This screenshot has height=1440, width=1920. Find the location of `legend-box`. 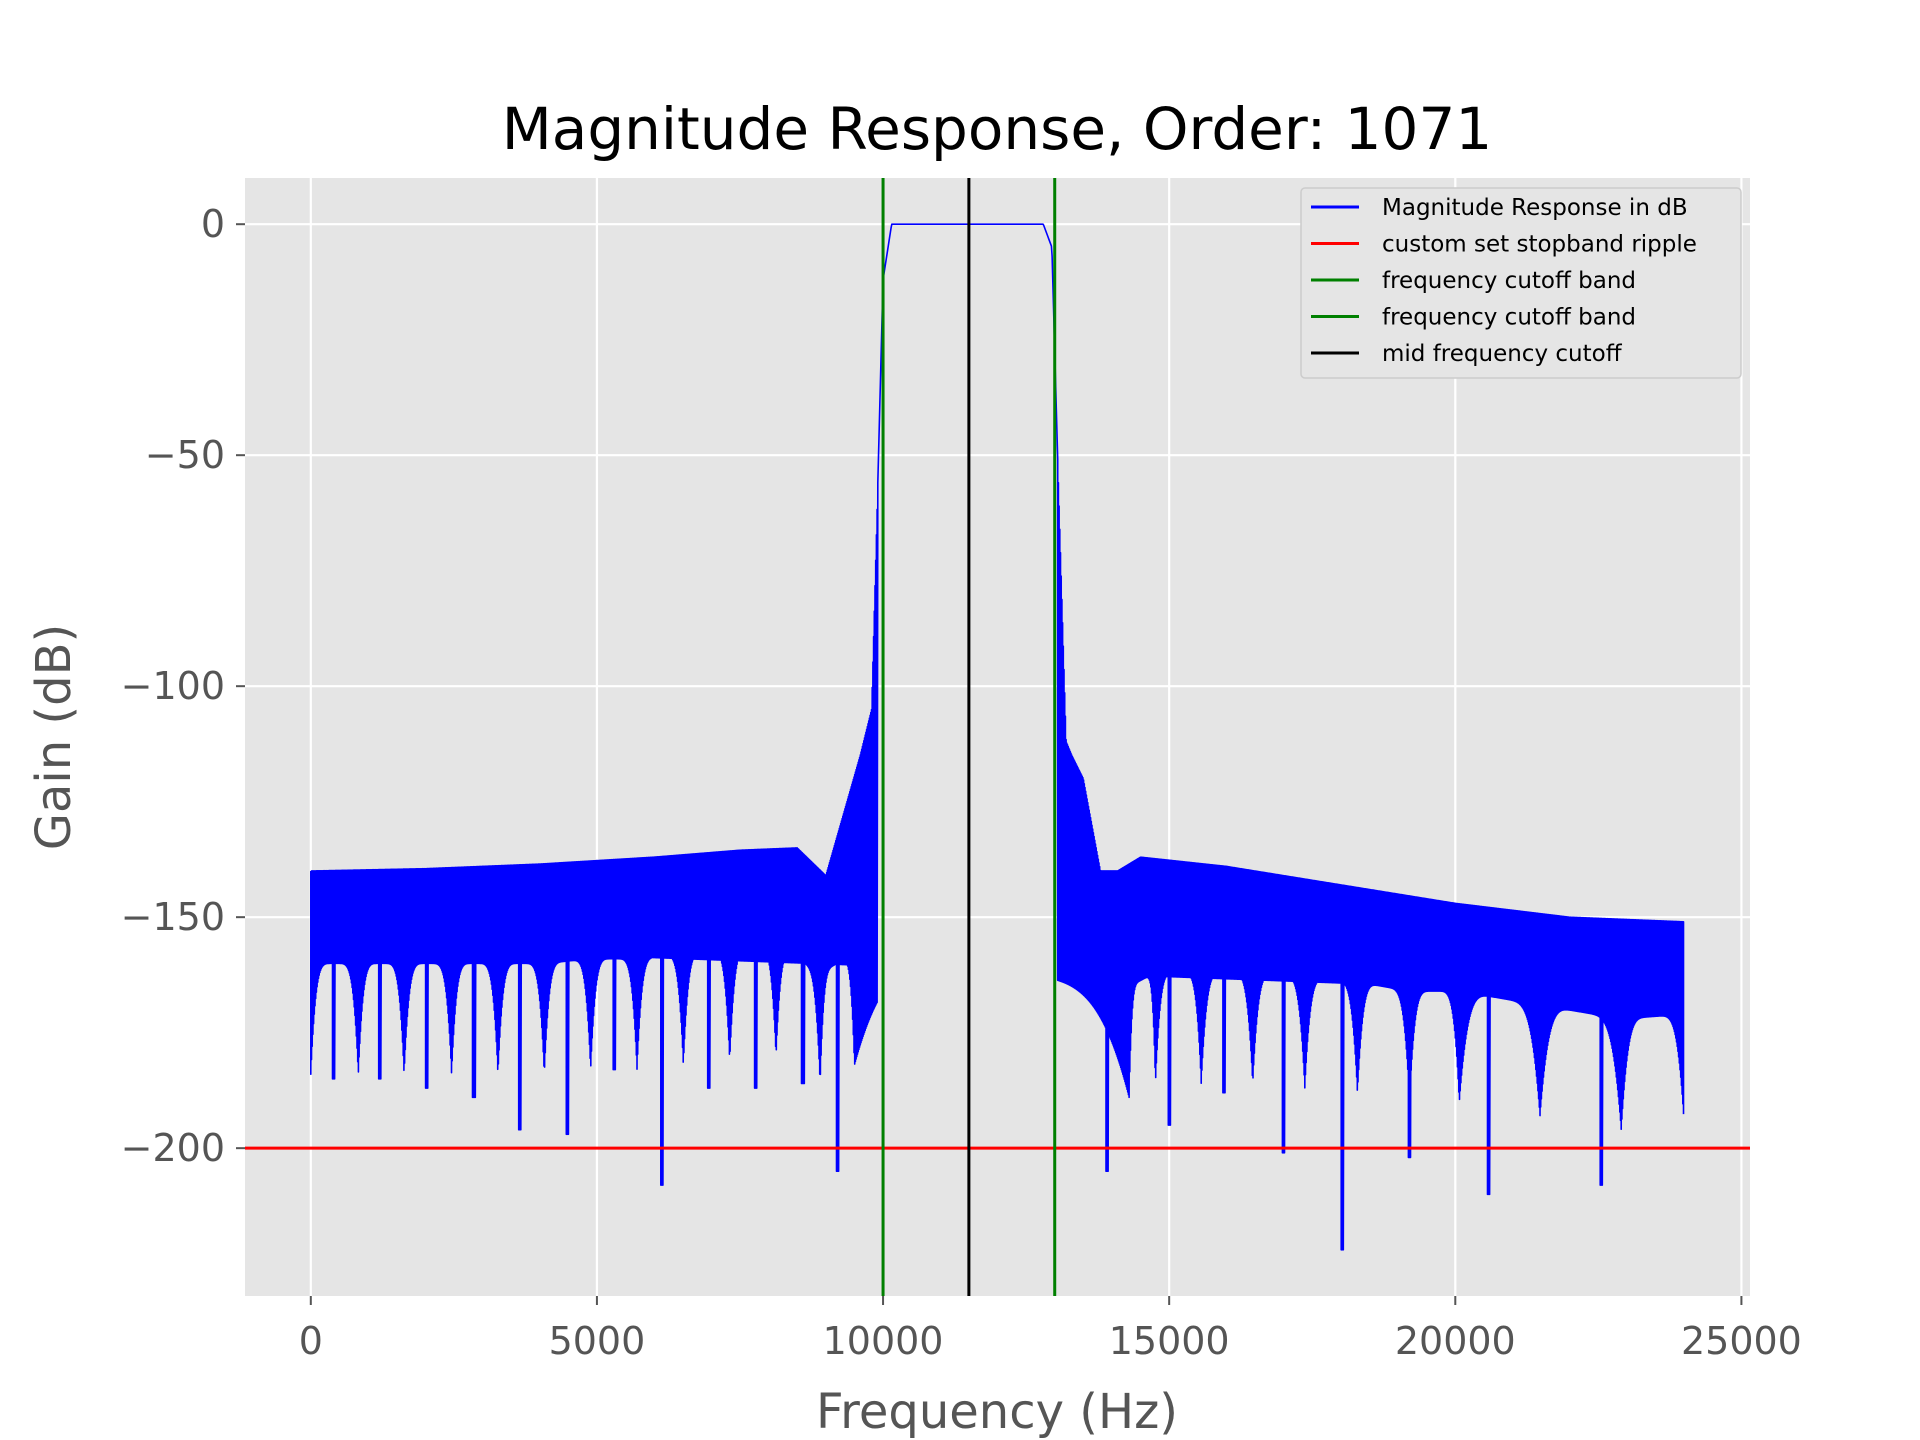

legend-box is located at coordinates (1521, 283).